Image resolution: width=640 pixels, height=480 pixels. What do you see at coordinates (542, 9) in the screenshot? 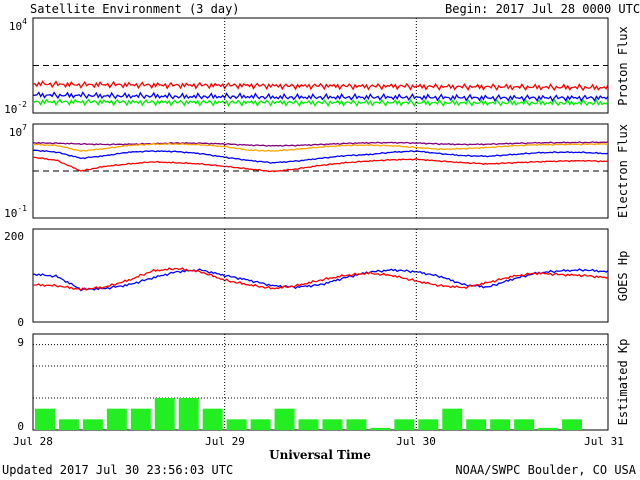
I see `begin-date: Begin: 2017 Jul 28 0000 UTC` at bounding box center [542, 9].